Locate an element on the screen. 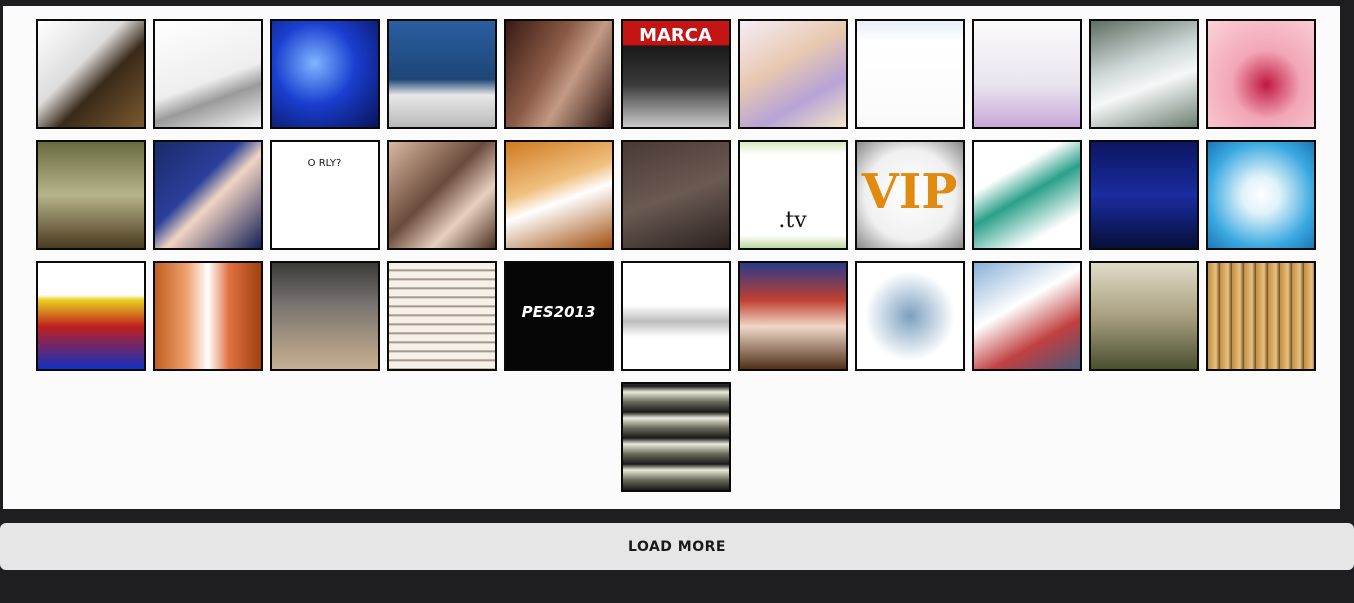 The width and height of the screenshot is (1354, 603). anime-closeup-thumbnail is located at coordinates (207, 316).